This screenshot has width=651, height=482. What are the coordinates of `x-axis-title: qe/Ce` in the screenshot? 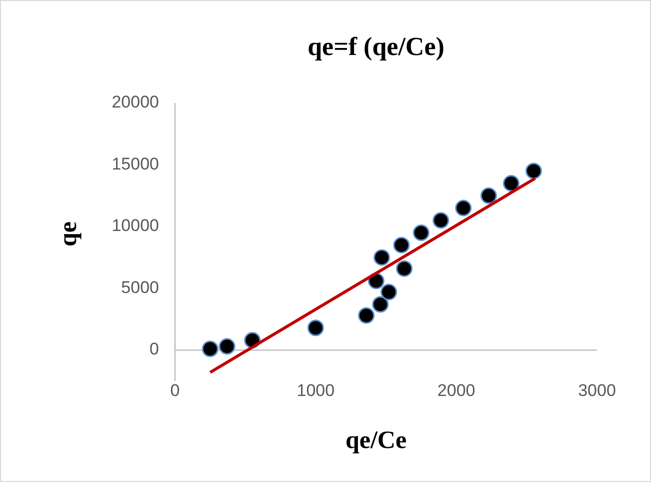 It's located at (376, 440).